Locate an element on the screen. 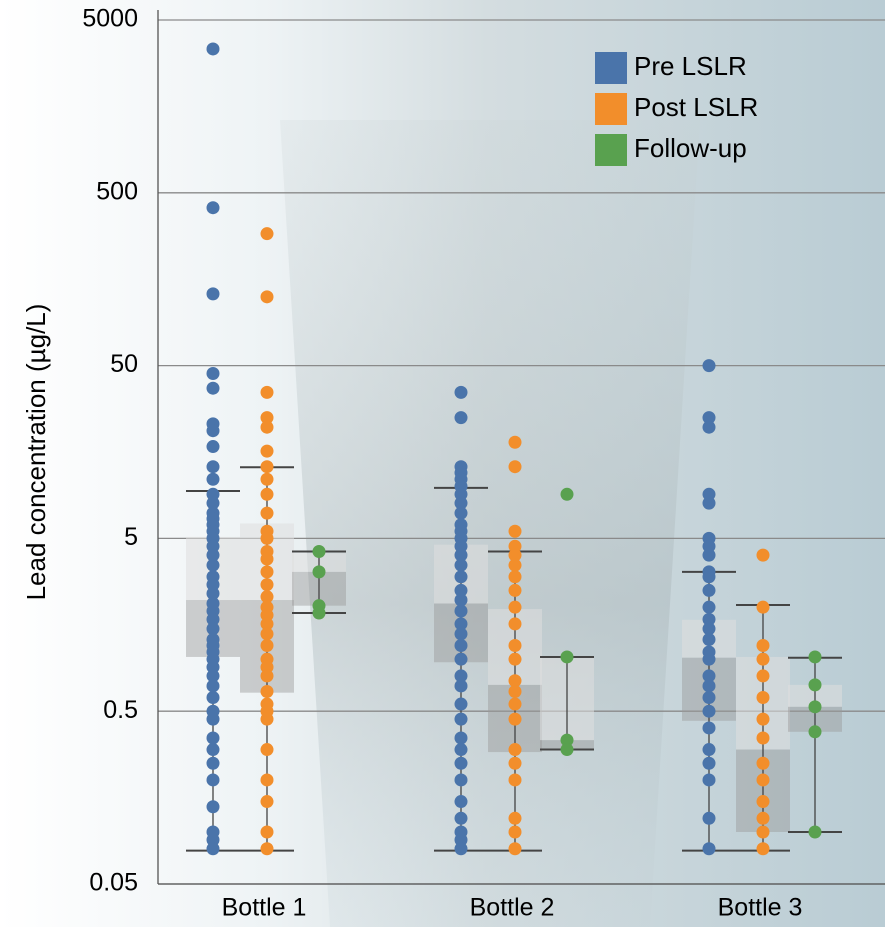 The image size is (885, 927). y-axis-label: Lead concentration (µg/L) is located at coordinates (36, 452).